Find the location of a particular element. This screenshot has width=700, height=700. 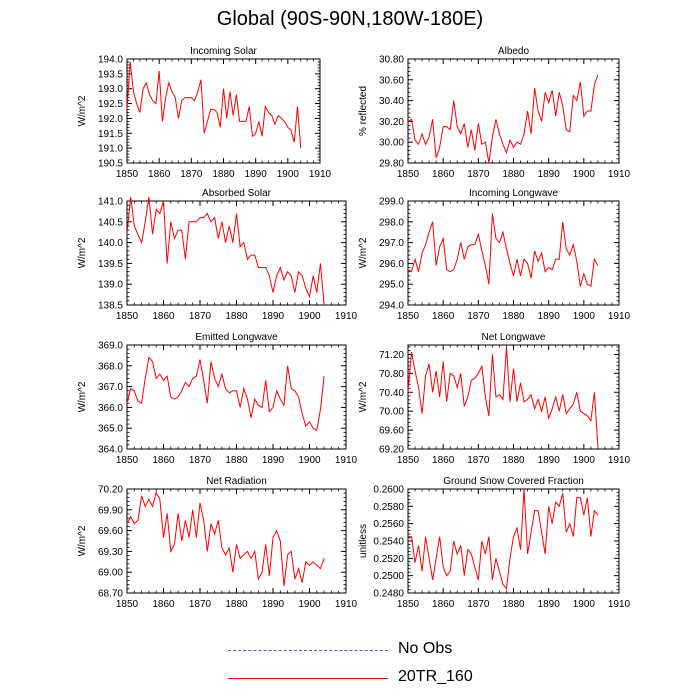

y-tick-label: 296.0 is located at coordinates (391, 264).